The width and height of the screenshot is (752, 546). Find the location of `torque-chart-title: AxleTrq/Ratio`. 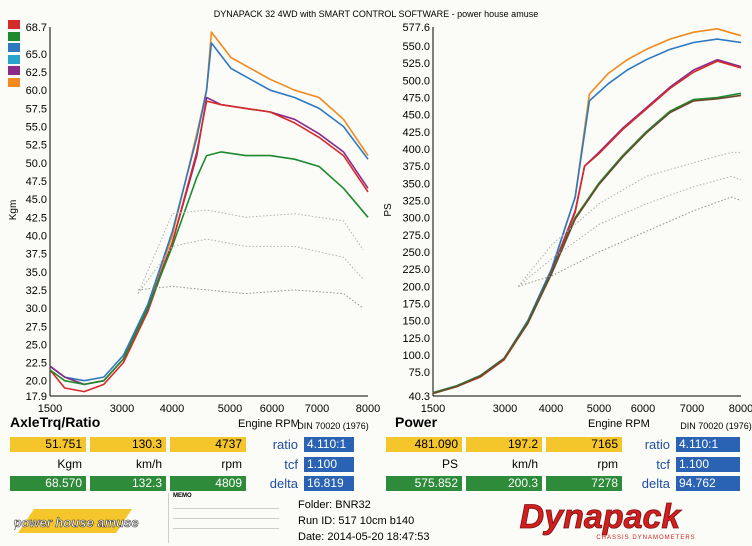

torque-chart-title: AxleTrq/Ratio is located at coordinates (55, 422).